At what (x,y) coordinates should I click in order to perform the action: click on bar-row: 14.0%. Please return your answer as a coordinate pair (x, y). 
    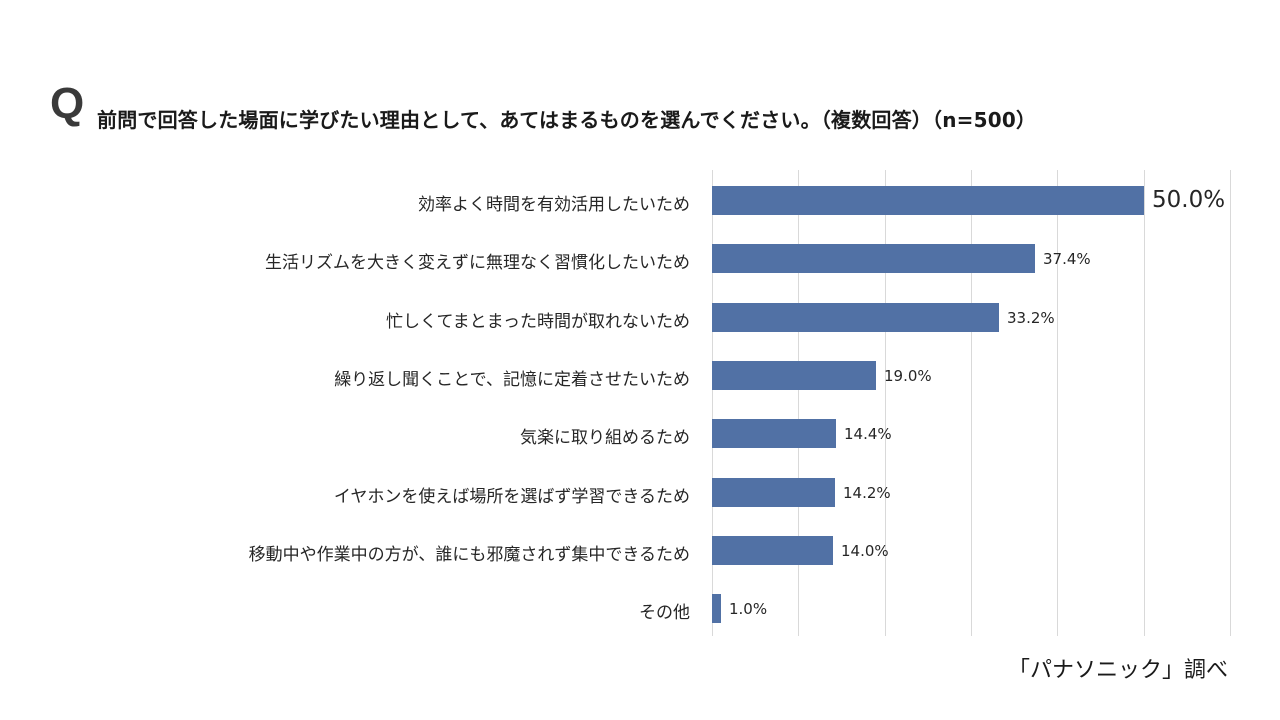
    Looking at the image, I should click on (971, 551).